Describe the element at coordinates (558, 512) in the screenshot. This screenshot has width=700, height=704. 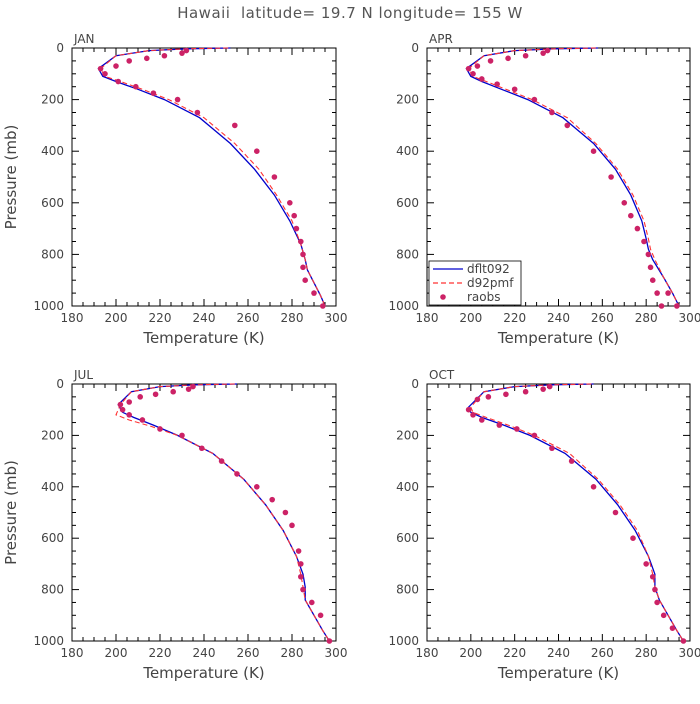
I see `plot-frame` at that location.